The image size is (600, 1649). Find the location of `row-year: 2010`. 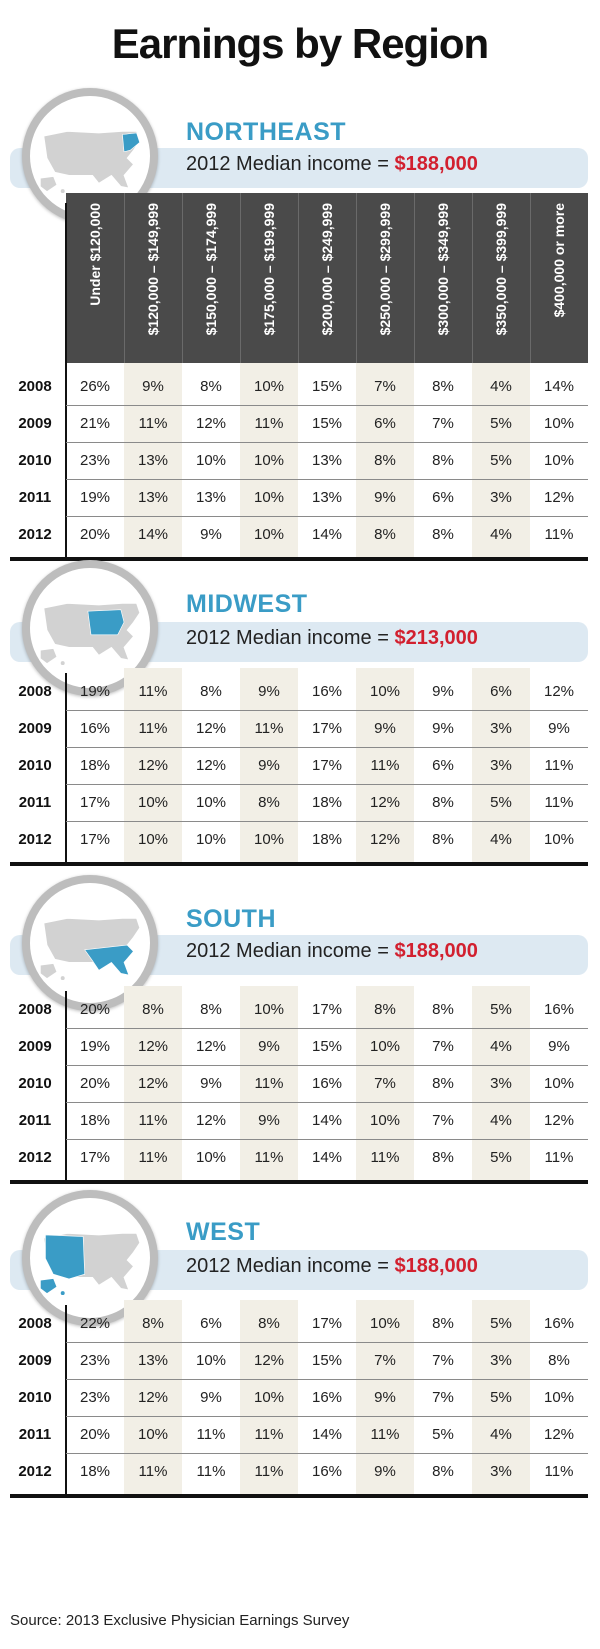

row-year: 2010 is located at coordinates (35, 765).